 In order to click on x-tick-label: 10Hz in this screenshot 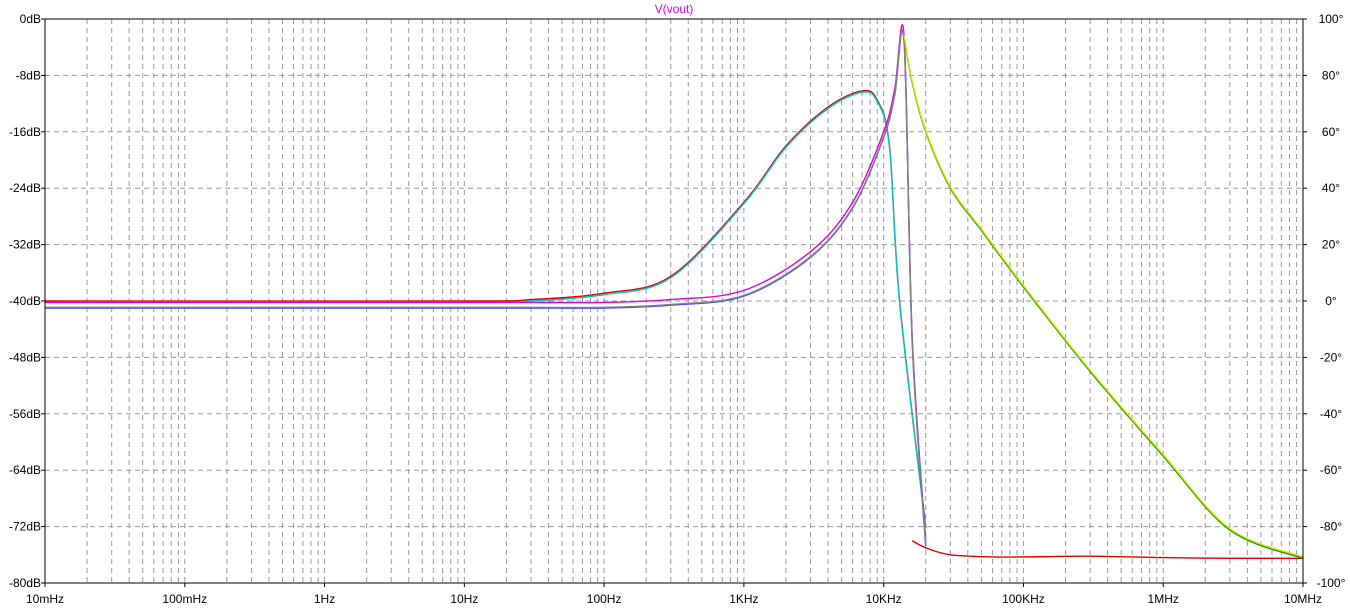, I will do `click(464, 599)`.